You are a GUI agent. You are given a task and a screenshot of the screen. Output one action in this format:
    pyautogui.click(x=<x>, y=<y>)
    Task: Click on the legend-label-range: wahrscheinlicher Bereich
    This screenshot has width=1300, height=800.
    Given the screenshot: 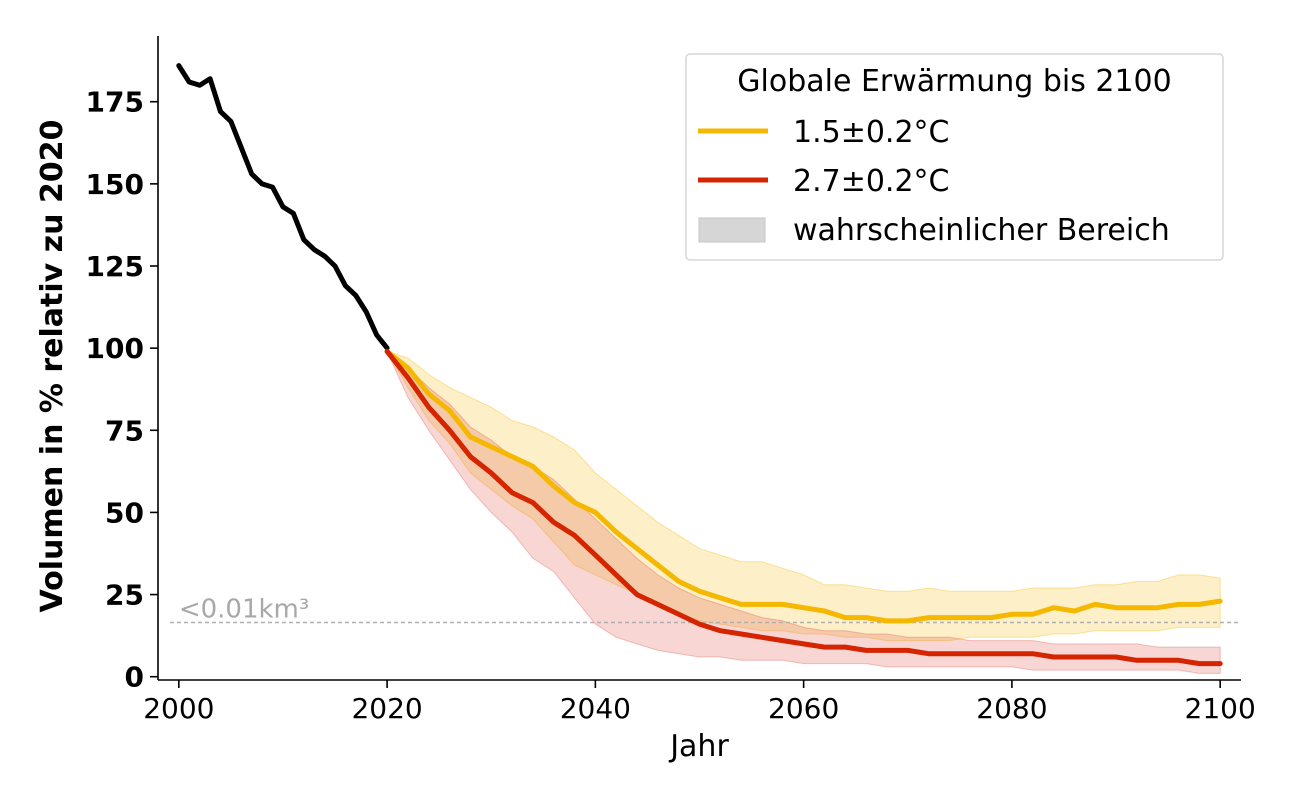 What is the action you would take?
    pyautogui.click(x=981, y=230)
    